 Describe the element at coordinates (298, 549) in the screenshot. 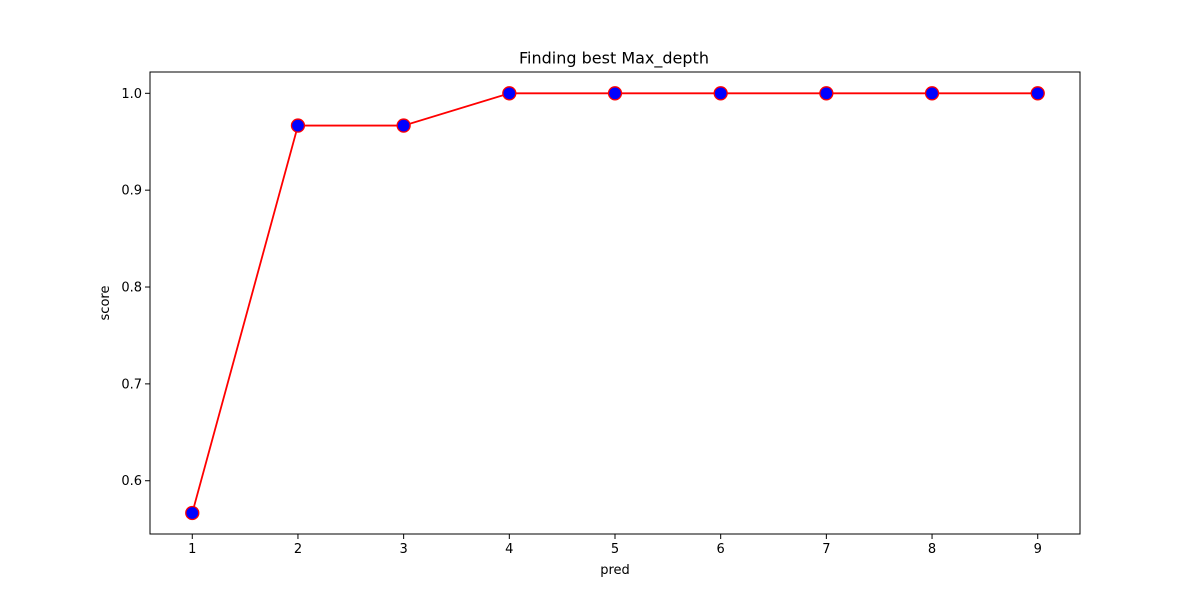

I see `x-tick-label: 2` at that location.